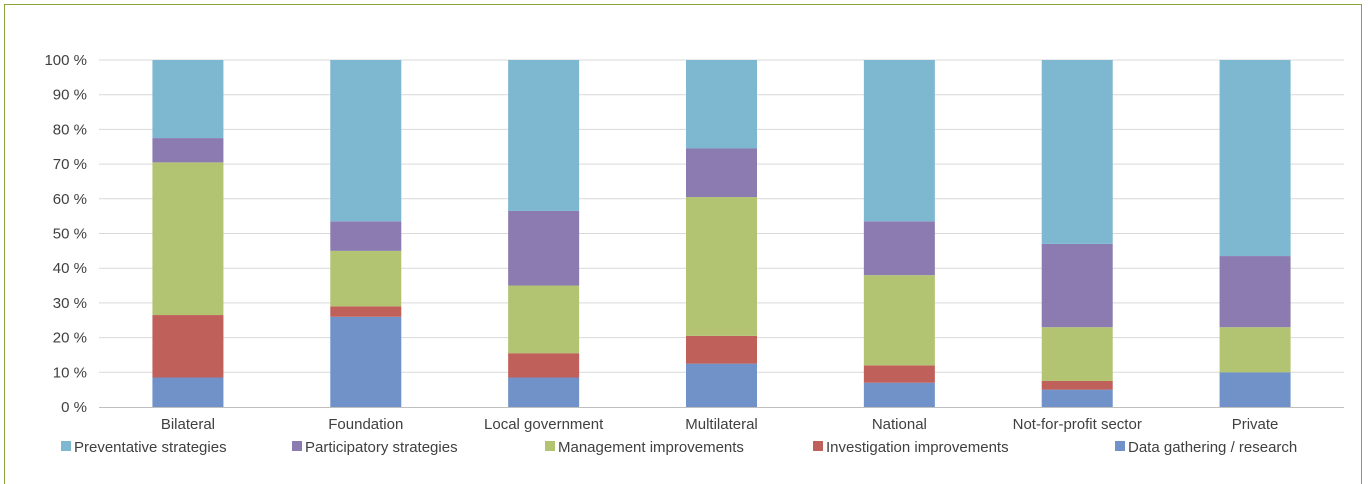 The height and width of the screenshot is (484, 1368). Describe the element at coordinates (721, 173) in the screenshot. I see `bar-multilateral-participatory-strategies` at that location.